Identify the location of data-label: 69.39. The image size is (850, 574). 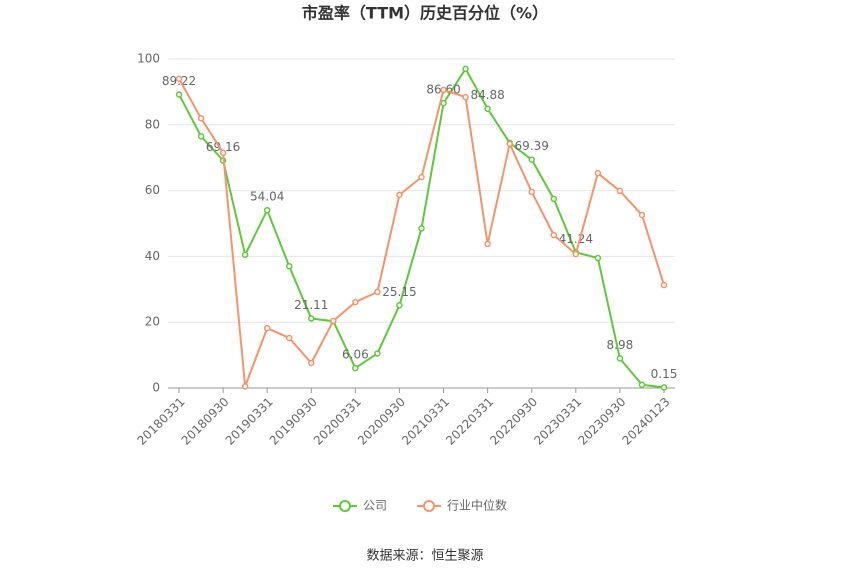
(532, 146).